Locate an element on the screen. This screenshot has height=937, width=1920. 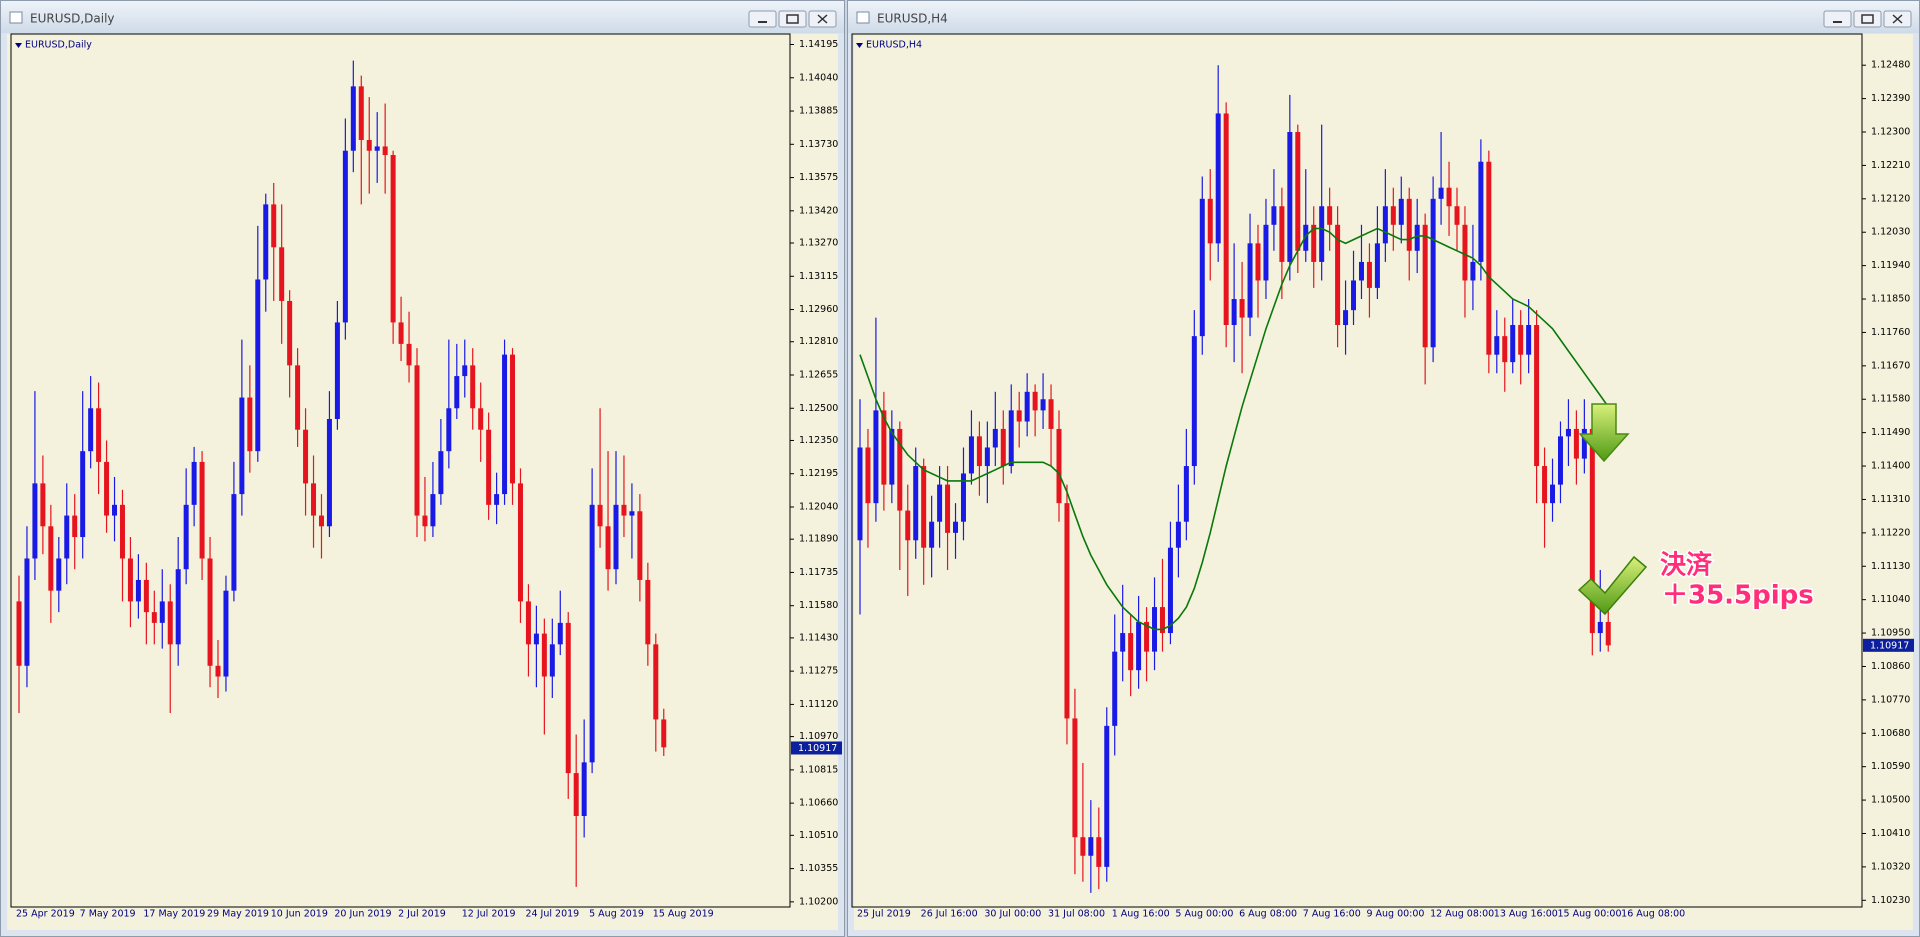
x-tick-label: 25 Apr 2019 is located at coordinates (45, 914).